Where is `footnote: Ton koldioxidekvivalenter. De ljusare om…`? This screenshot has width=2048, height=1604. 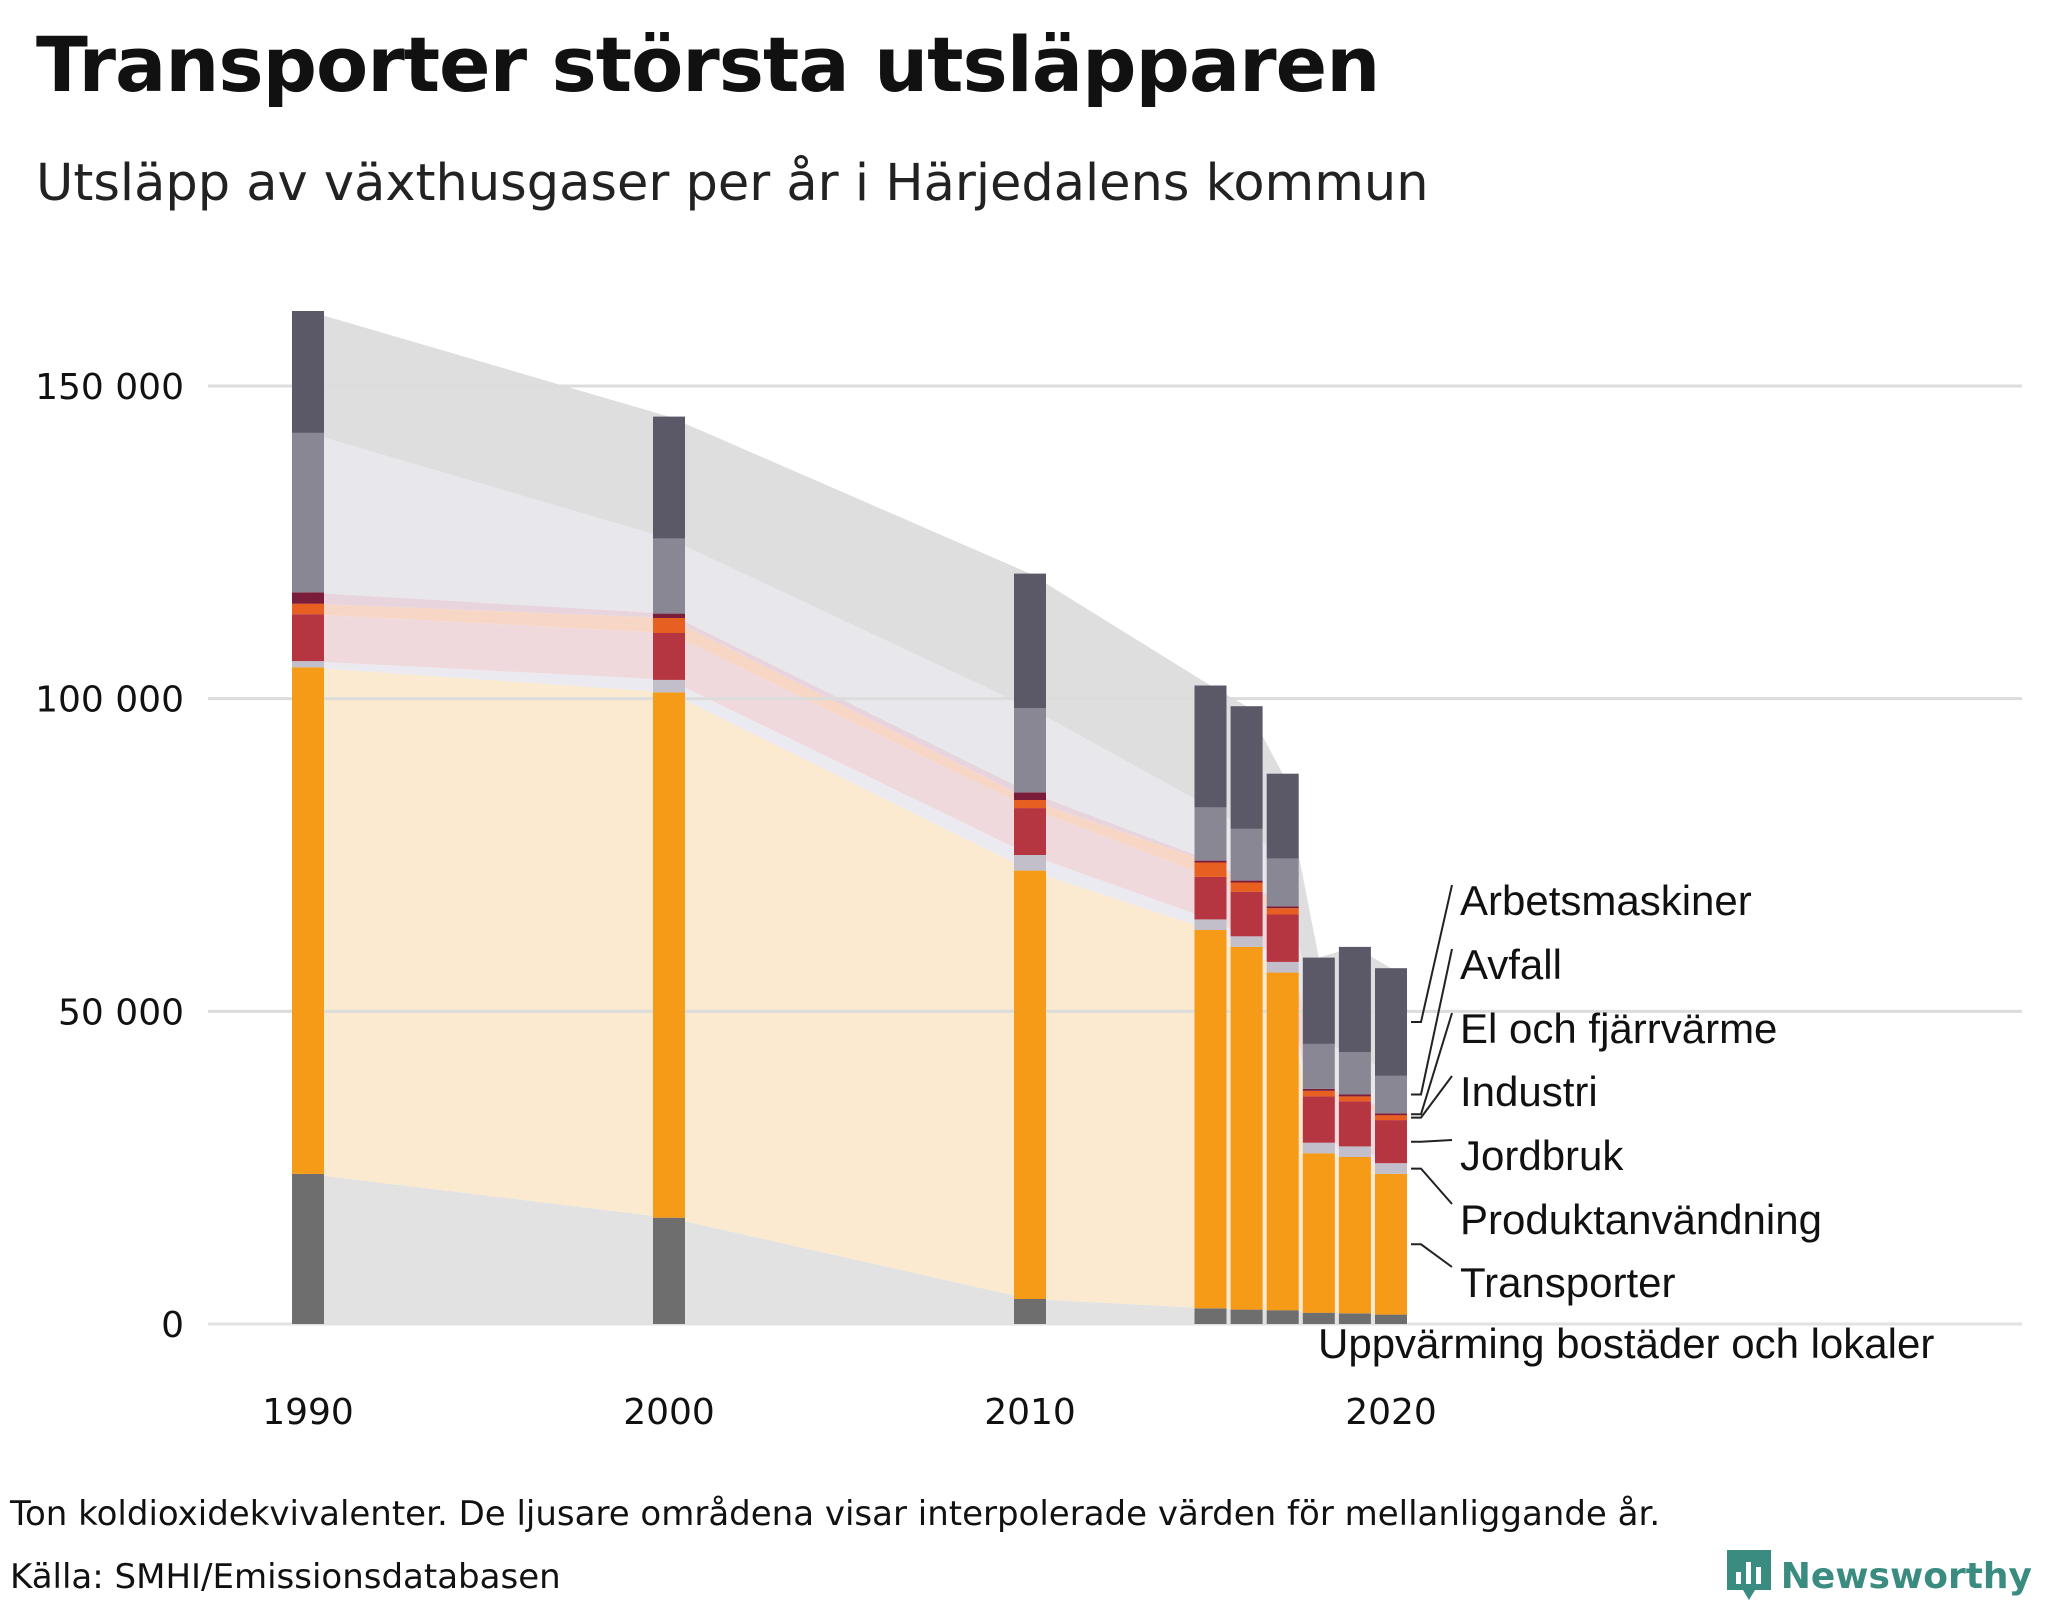
footnote: Ton koldioxidekvivalenter. De ljusare om… is located at coordinates (835, 1514).